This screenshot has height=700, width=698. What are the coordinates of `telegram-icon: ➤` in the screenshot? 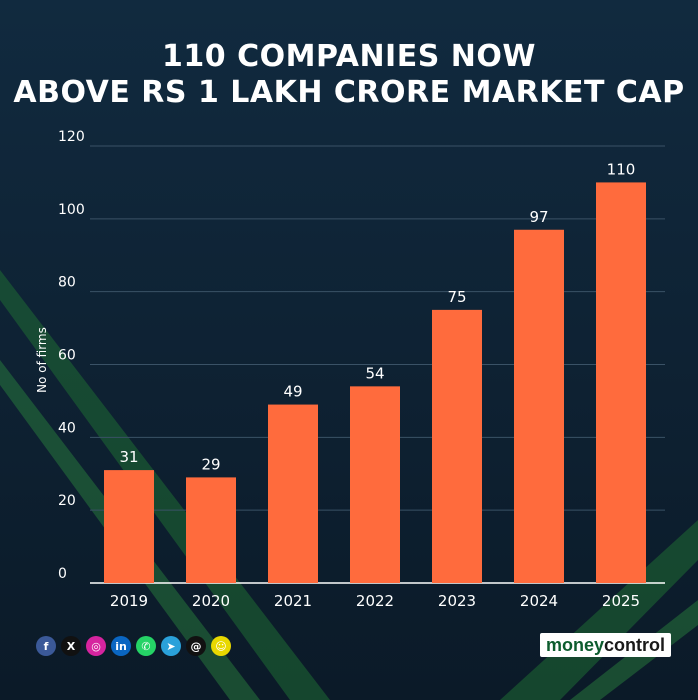 It's located at (171, 646).